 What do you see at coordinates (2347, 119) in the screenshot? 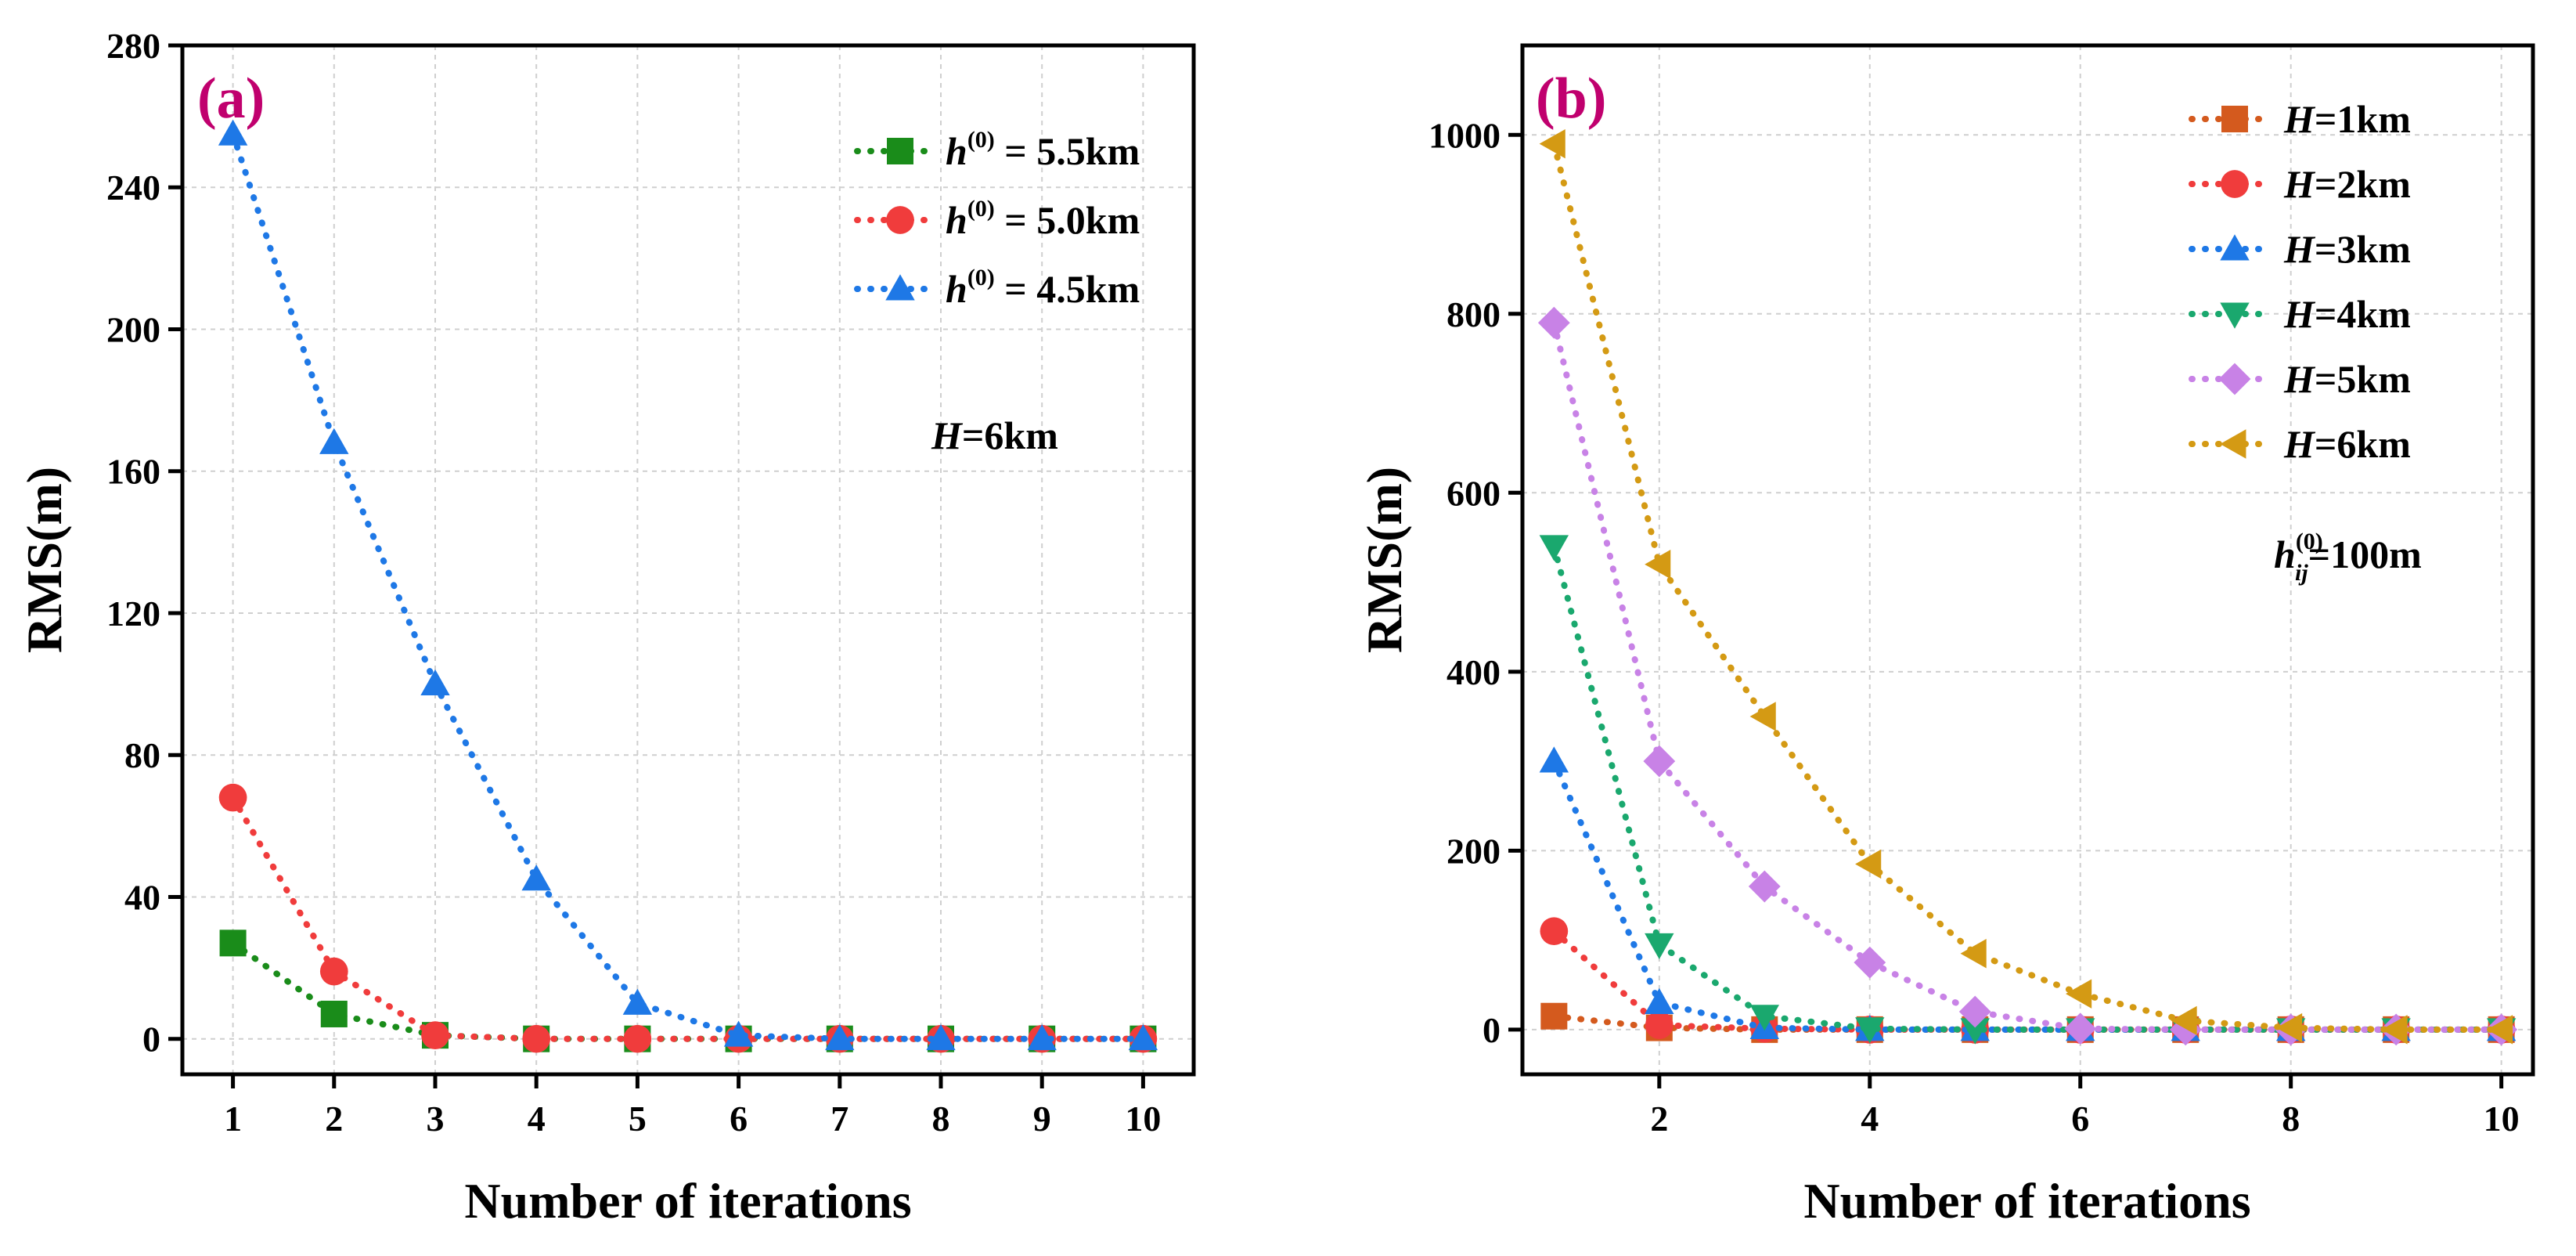
I see `legend-label: H=1km` at bounding box center [2347, 119].